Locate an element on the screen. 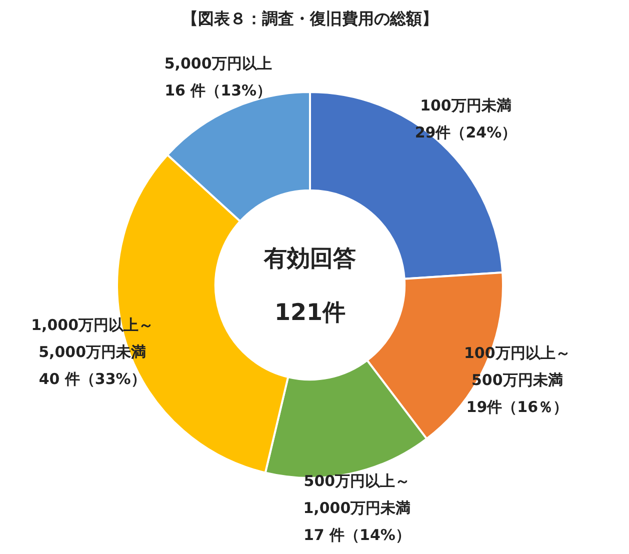 This screenshot has height=554, width=629. text: 有効回答 is located at coordinates (309, 259).